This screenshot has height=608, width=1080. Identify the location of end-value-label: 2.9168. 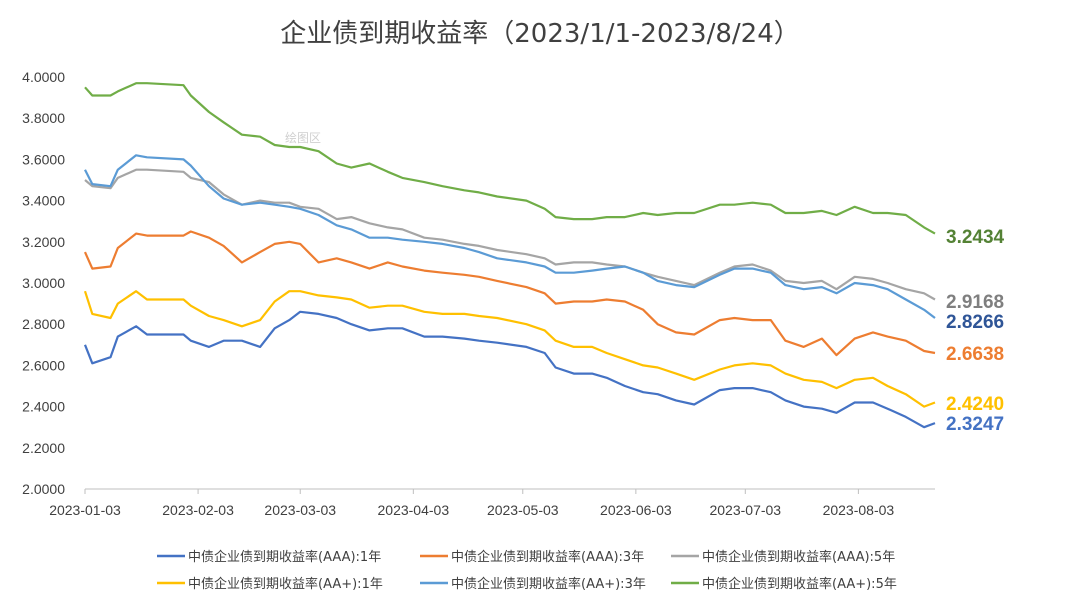
(975, 302).